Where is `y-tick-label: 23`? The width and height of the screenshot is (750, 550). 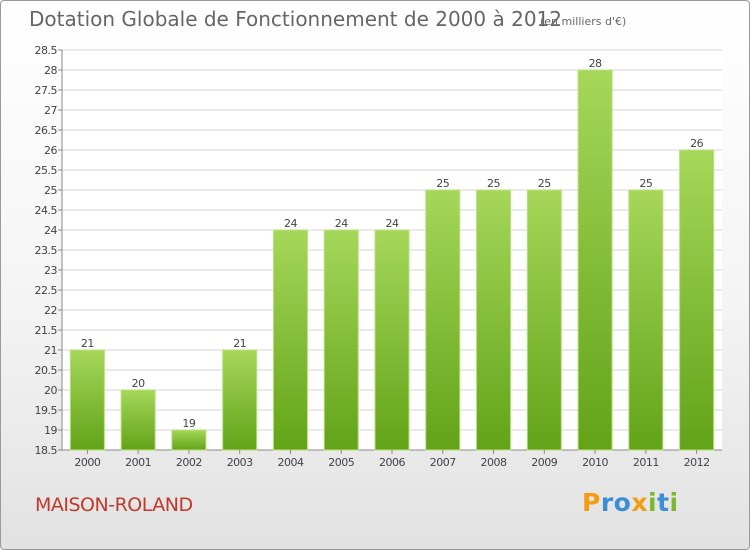
y-tick-label: 23 is located at coordinates (50, 270).